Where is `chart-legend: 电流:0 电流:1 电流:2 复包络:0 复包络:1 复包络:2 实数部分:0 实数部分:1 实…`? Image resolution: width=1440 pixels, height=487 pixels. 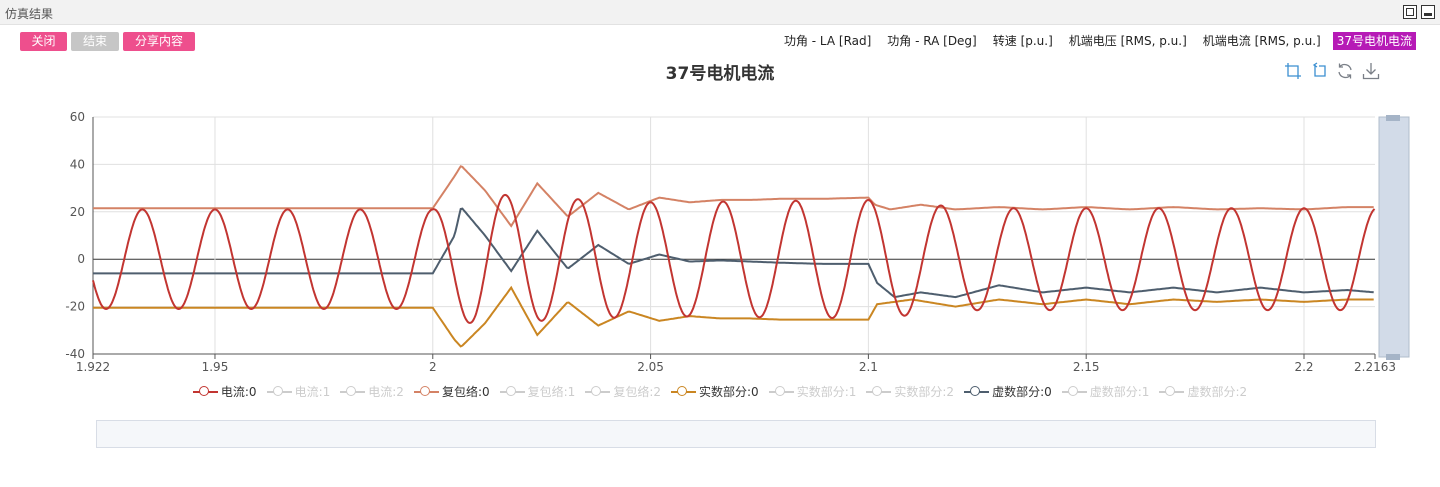
chart-legend: 电流:0 电流:1 电流:2 复包络:0 复包络:1 复包络:2 实数部分:0 实数部分:1 实… is located at coordinates (720, 391).